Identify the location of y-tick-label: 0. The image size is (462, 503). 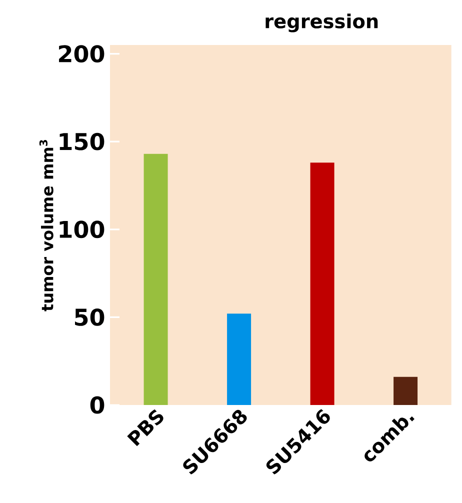
(97, 405).